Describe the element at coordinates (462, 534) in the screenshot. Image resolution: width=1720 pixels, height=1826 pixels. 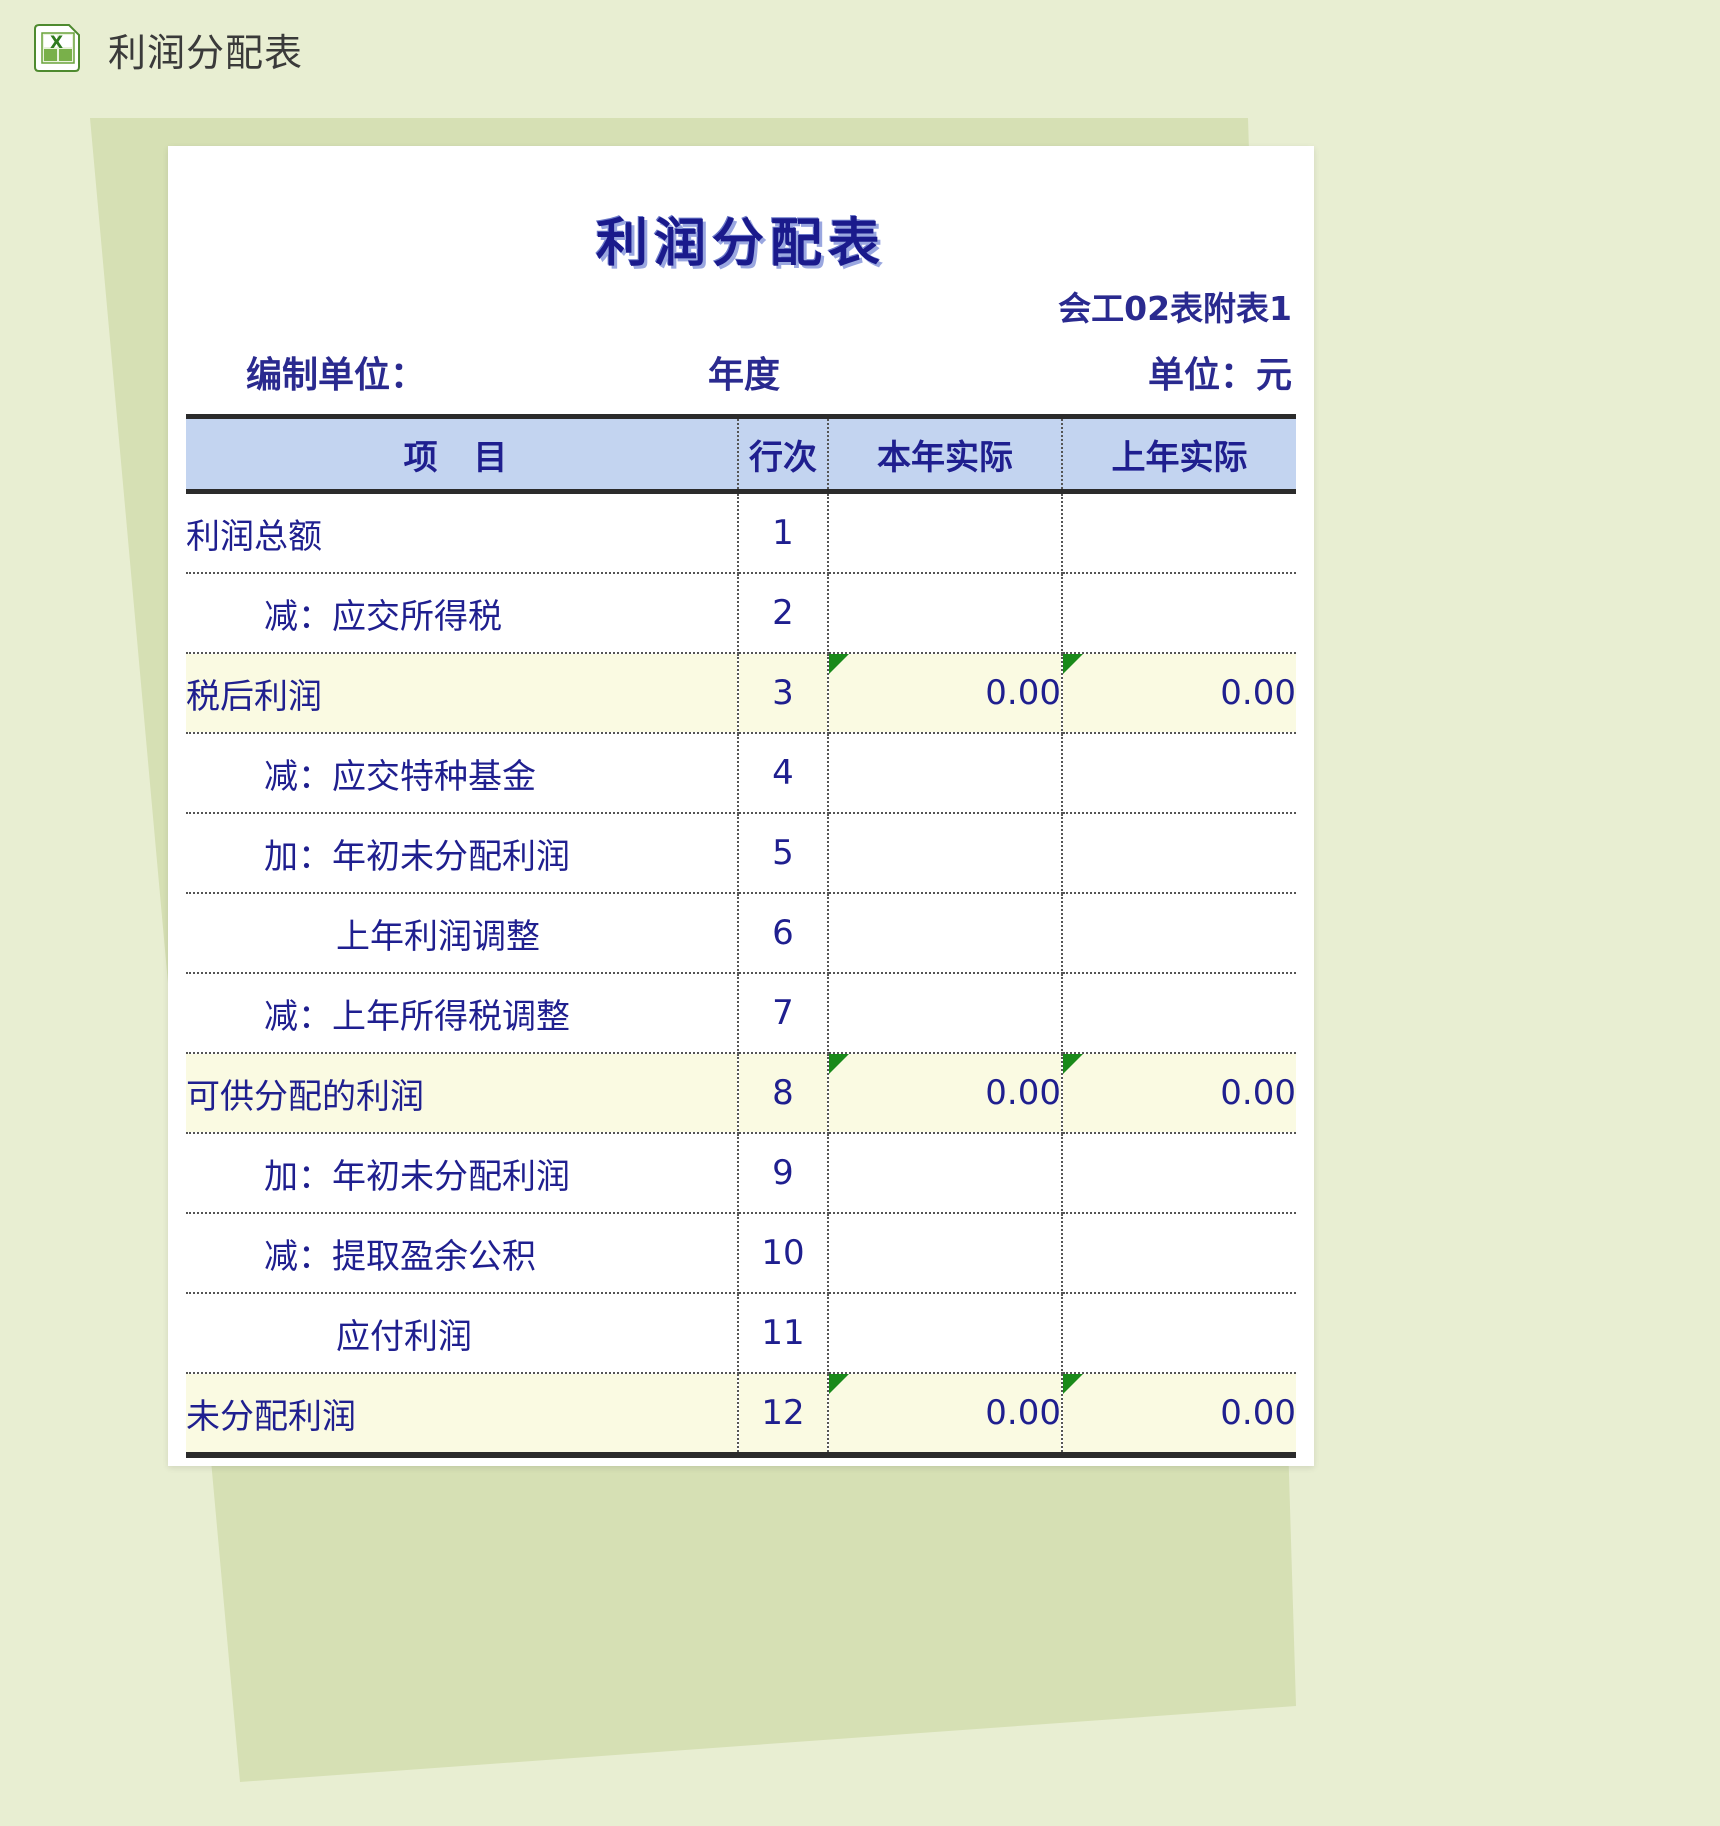
I see `cell-item-name: 利润总额` at that location.